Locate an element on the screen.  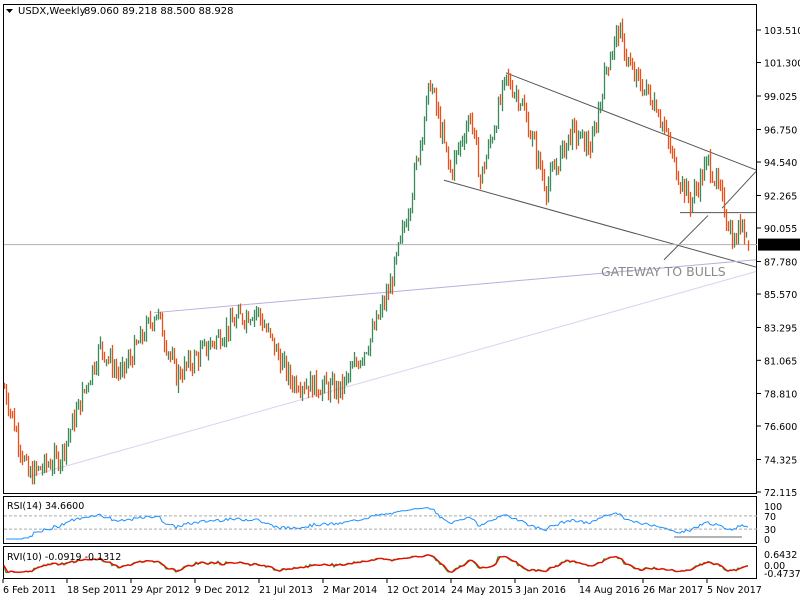
rsi-panel-frame is located at coordinates (380, 520).